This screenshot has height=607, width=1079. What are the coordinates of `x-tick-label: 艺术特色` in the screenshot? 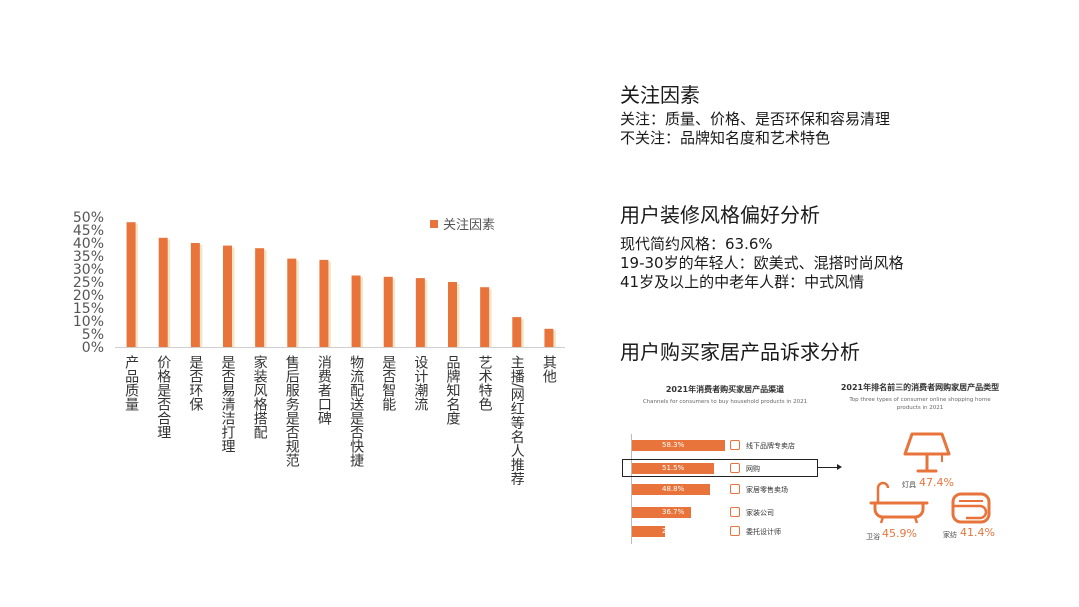 It's located at (485, 383).